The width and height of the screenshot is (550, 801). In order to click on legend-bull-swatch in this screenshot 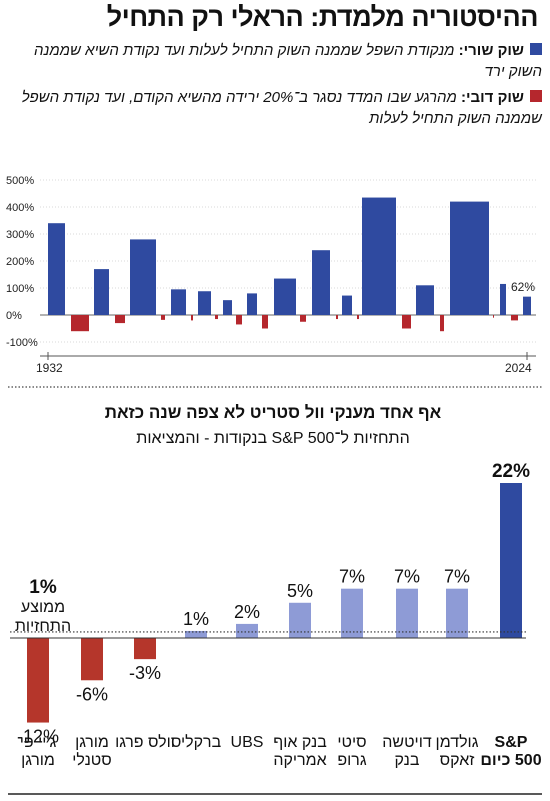, I will do `click(536, 49)`.